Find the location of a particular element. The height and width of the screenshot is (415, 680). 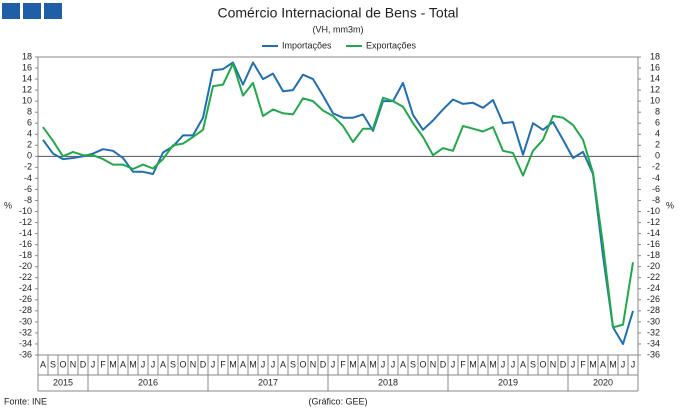

y-tick-label: -8 is located at coordinates (28, 200).